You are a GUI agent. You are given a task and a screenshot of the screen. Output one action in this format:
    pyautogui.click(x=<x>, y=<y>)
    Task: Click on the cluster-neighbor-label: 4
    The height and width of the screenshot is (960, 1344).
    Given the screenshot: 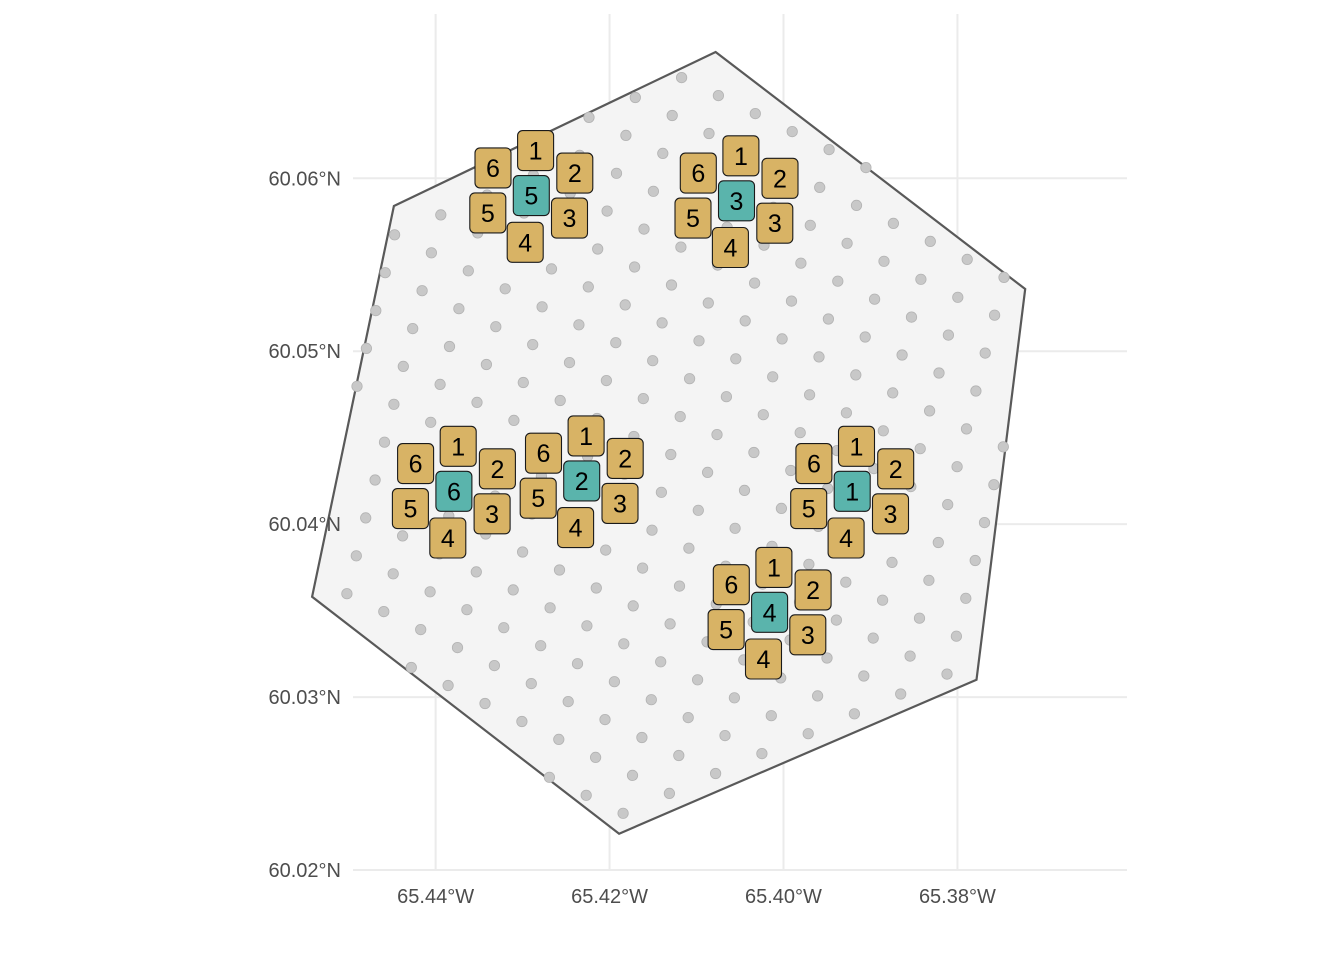 What is the action you would take?
    pyautogui.click(x=448, y=539)
    